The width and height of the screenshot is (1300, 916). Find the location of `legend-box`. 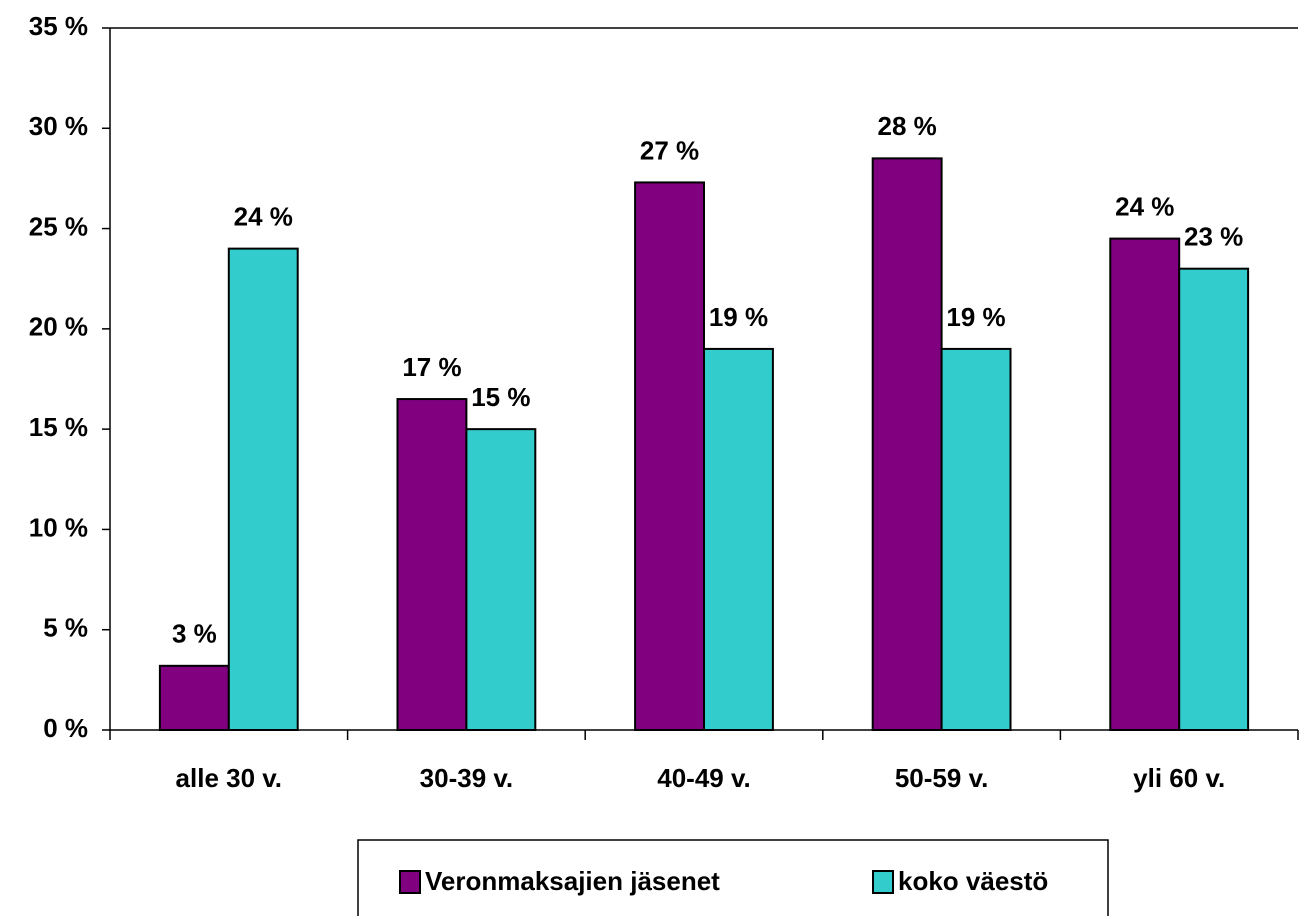

legend-box is located at coordinates (733, 877).